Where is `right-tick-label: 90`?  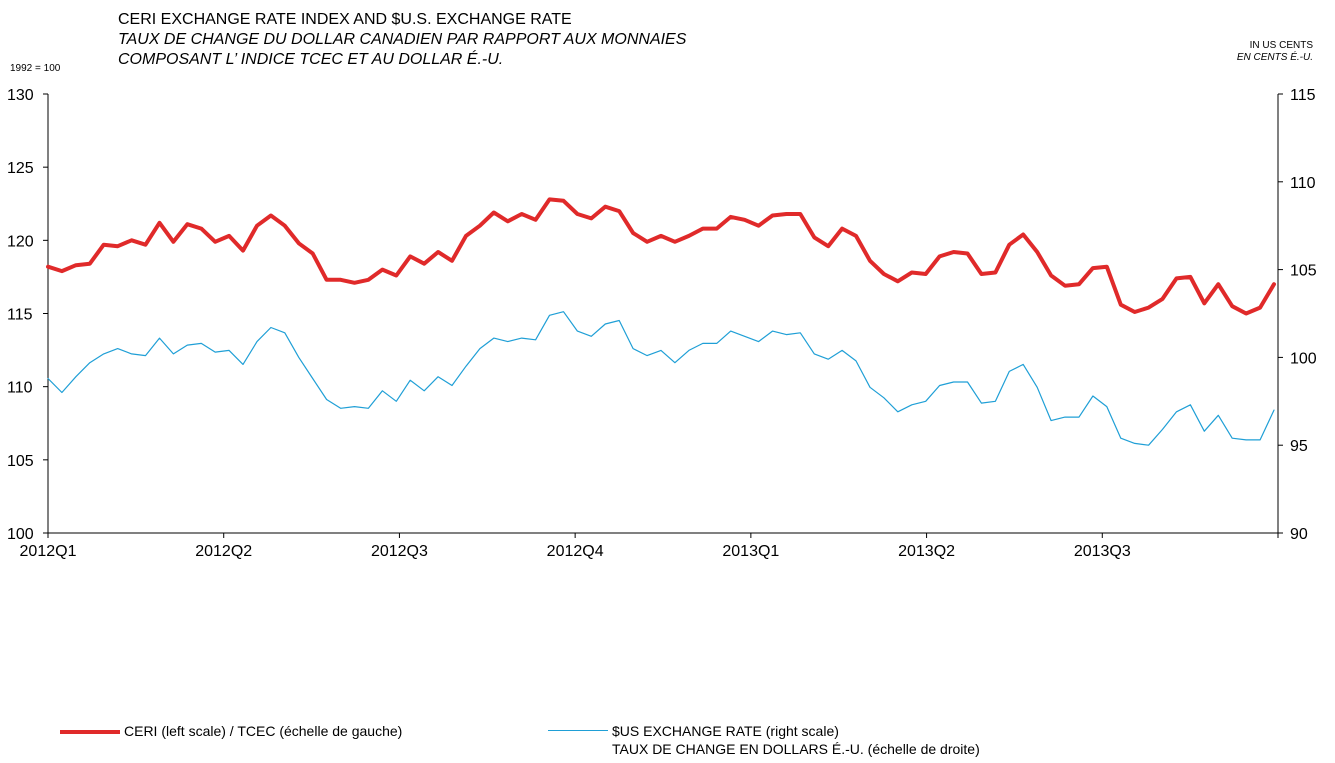
right-tick-label: 90 is located at coordinates (1299, 534).